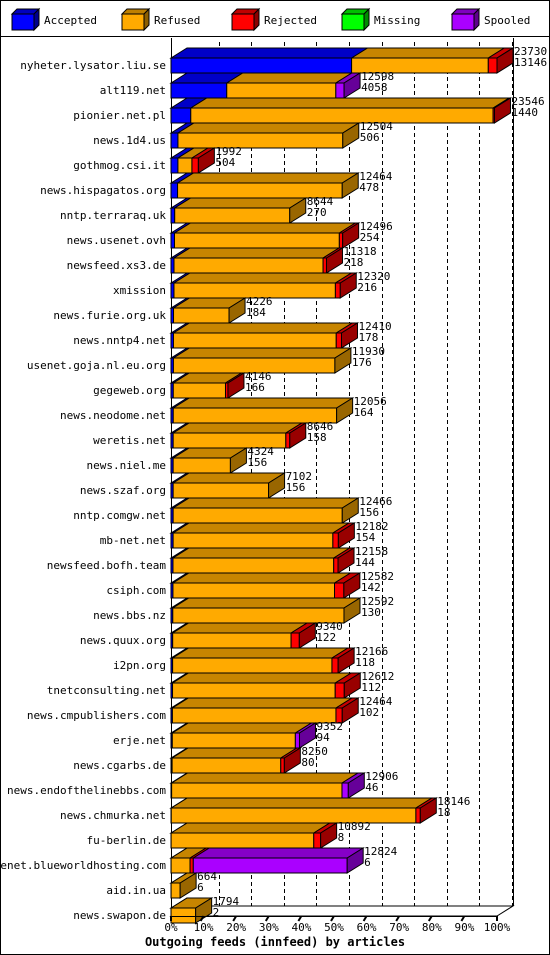 The height and width of the screenshot is (955, 550). What do you see at coordinates (380, 851) in the screenshot?
I see `offered-label: 12824` at bounding box center [380, 851].